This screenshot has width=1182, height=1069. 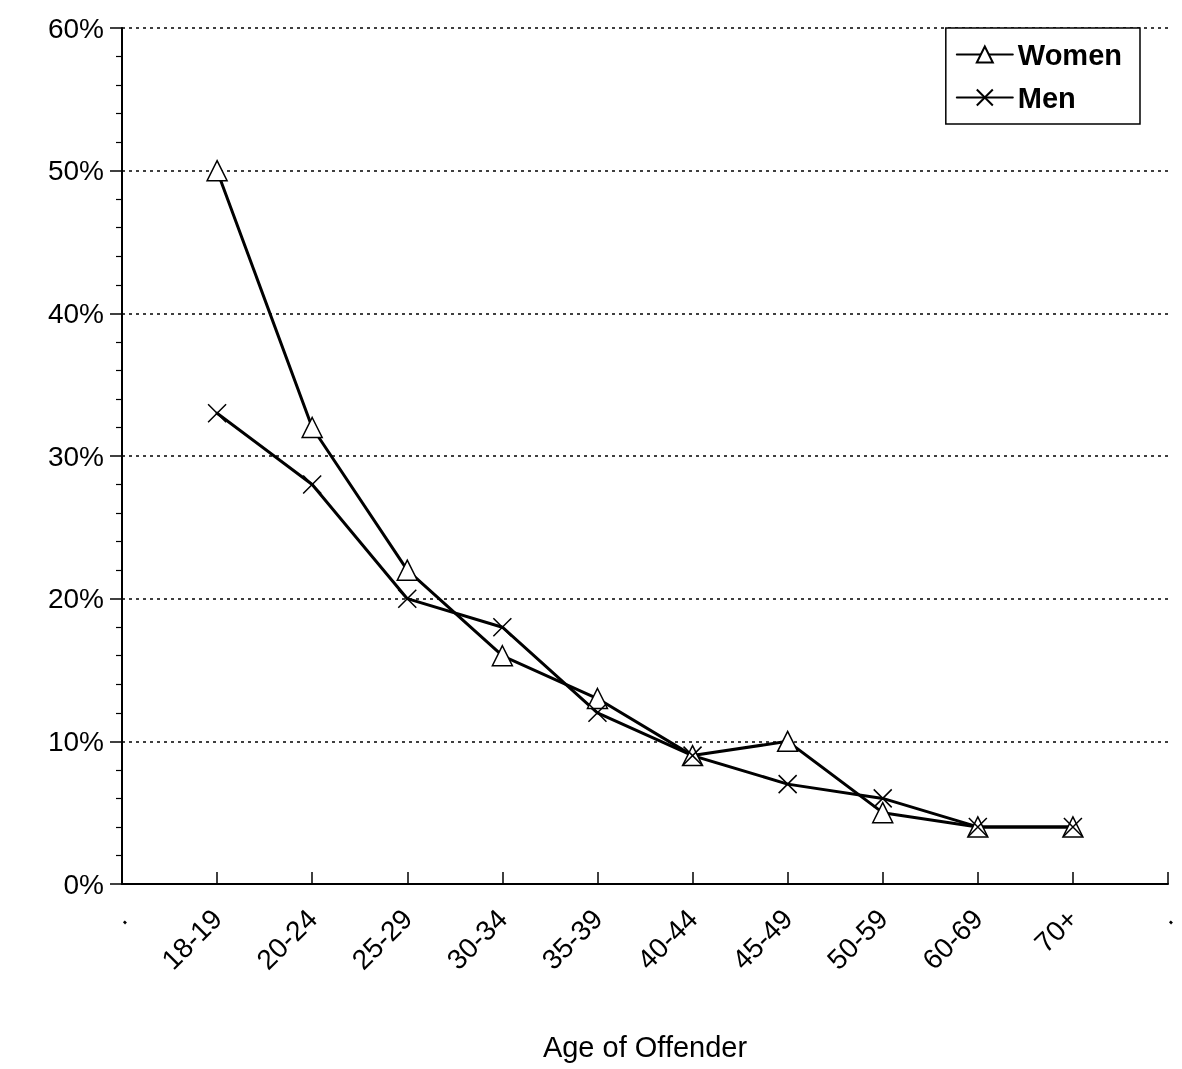 What do you see at coordinates (1046, 97) in the screenshot?
I see `legend-label: Men` at bounding box center [1046, 97].